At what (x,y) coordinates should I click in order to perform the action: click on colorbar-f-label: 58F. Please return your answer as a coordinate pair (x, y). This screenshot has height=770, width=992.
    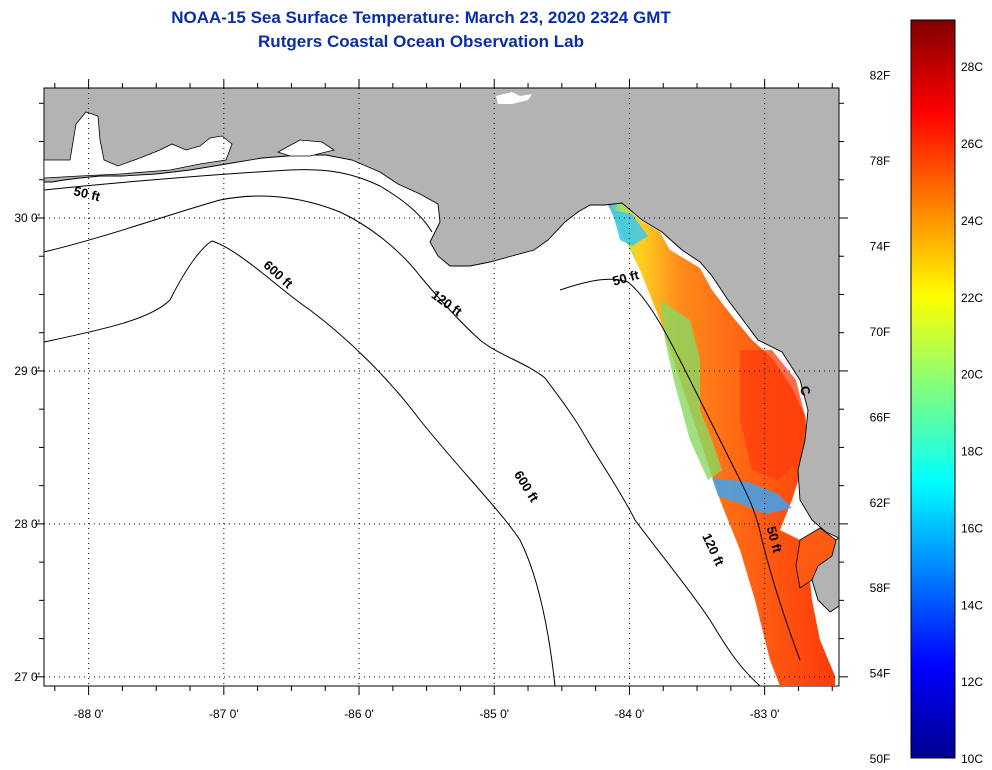
    Looking at the image, I should click on (880, 588).